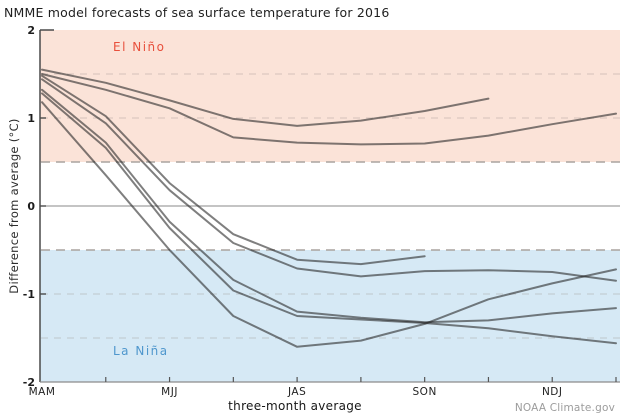 This screenshot has width=620, height=420. I want to click on la-nina-region-label: La Niña, so click(141, 351).